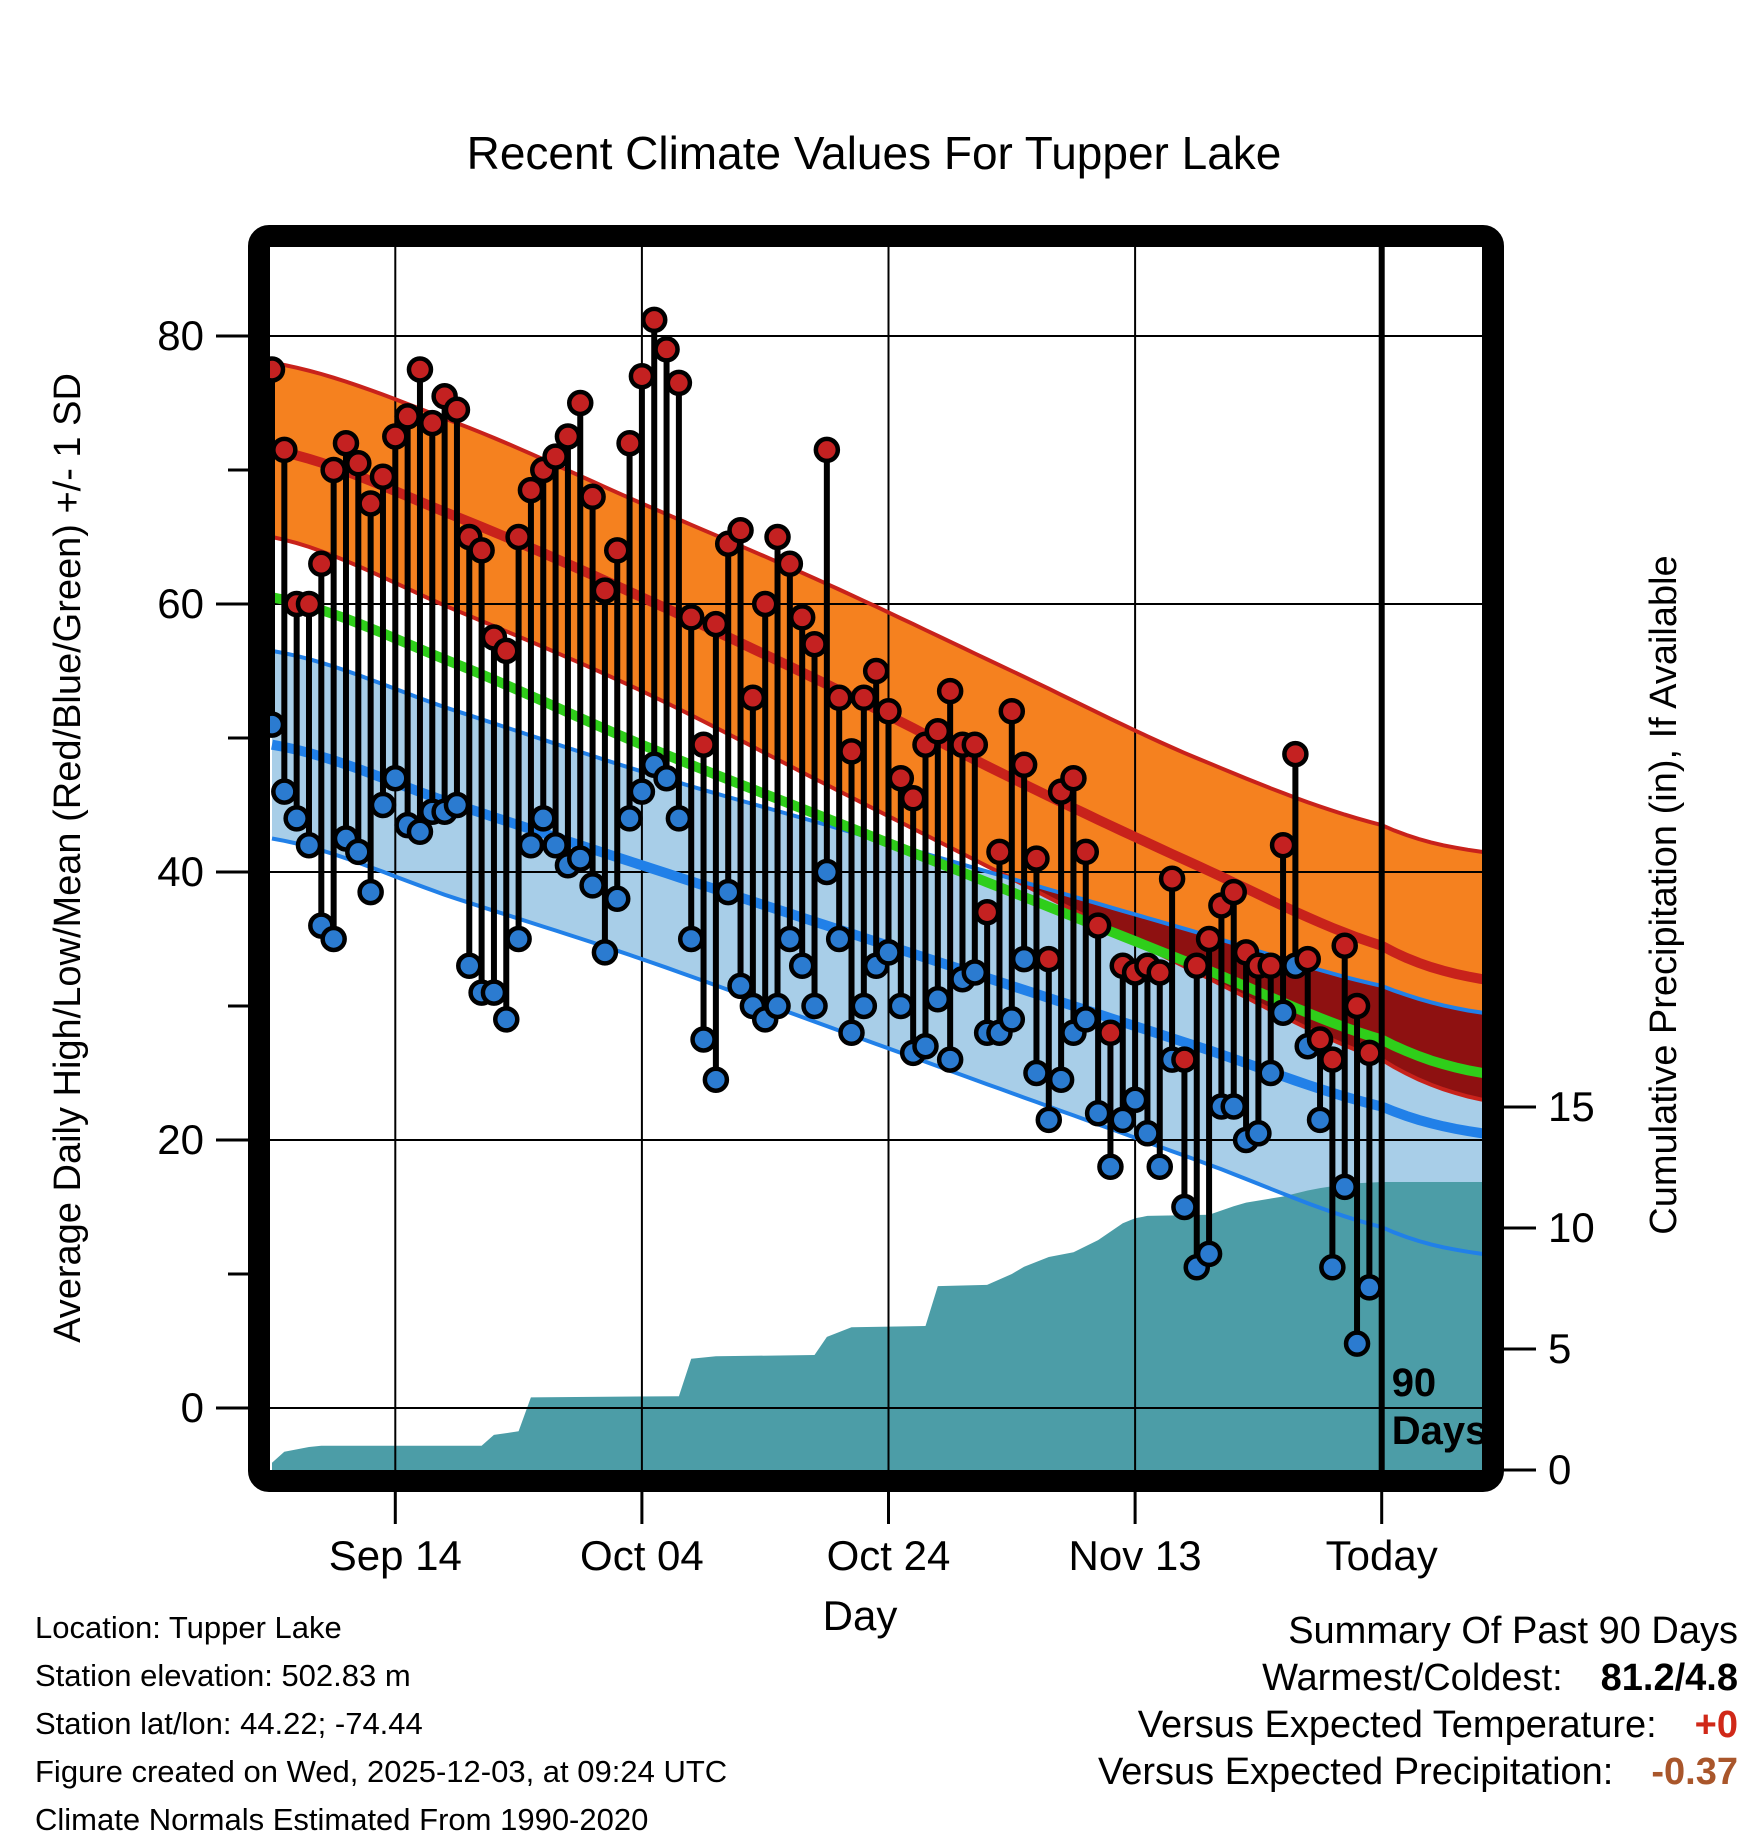 The image size is (1748, 1844). What do you see at coordinates (1571, 1227) in the screenshot?
I see `y-right-tick-label: 10` at bounding box center [1571, 1227].